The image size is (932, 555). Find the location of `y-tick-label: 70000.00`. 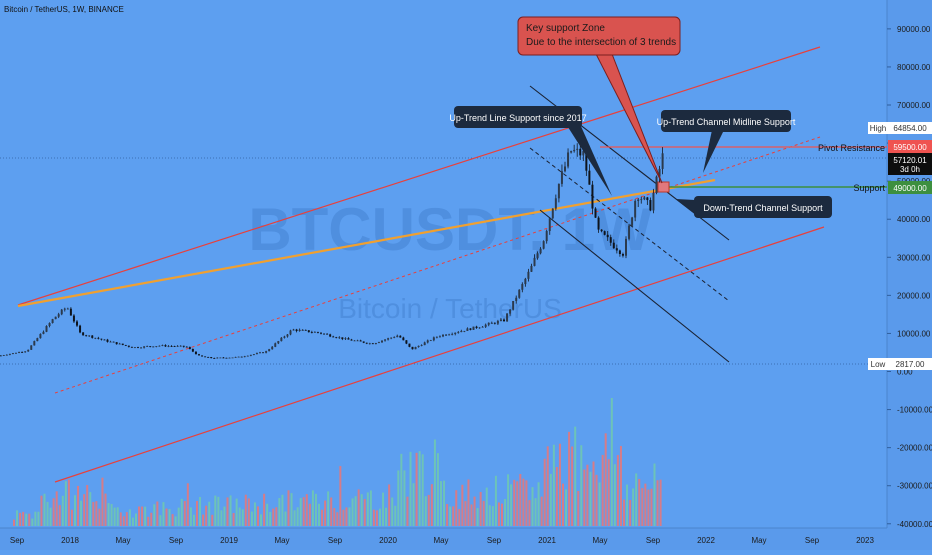

y-tick-label: 70000.00 is located at coordinates (914, 105).